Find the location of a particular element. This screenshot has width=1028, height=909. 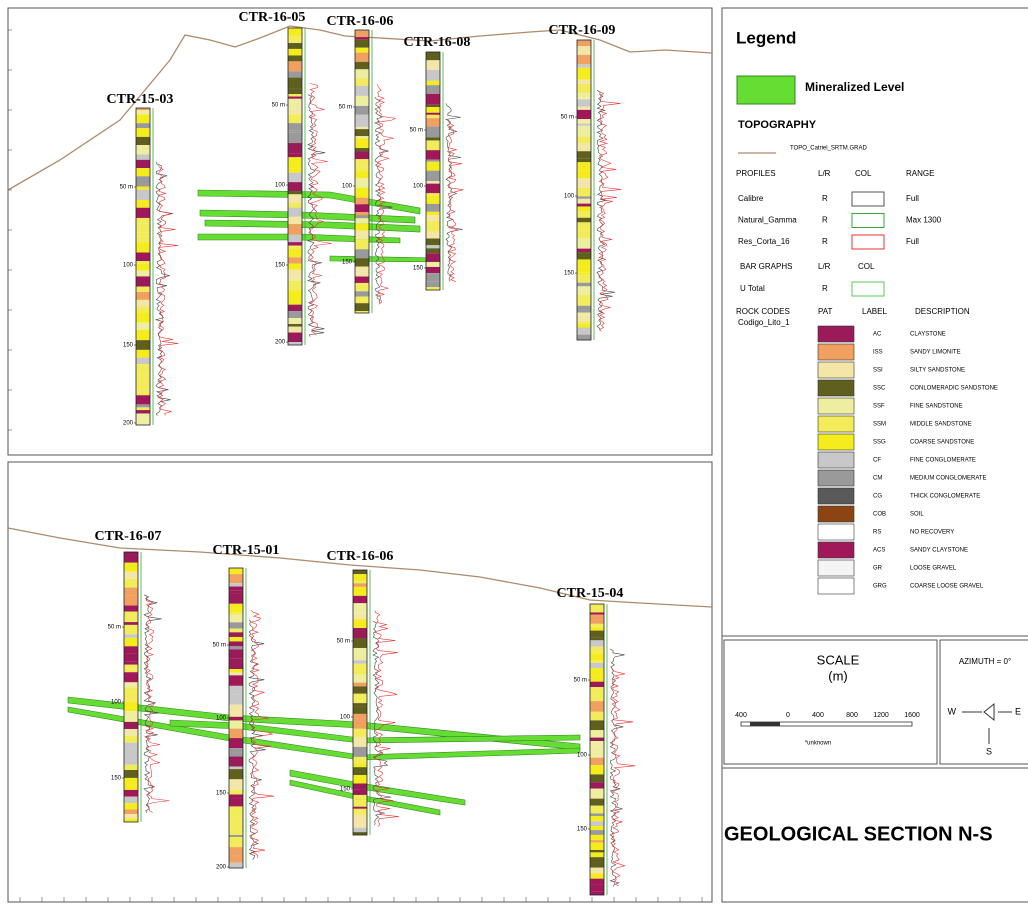

profiles-header: L/R is located at coordinates (824, 173).